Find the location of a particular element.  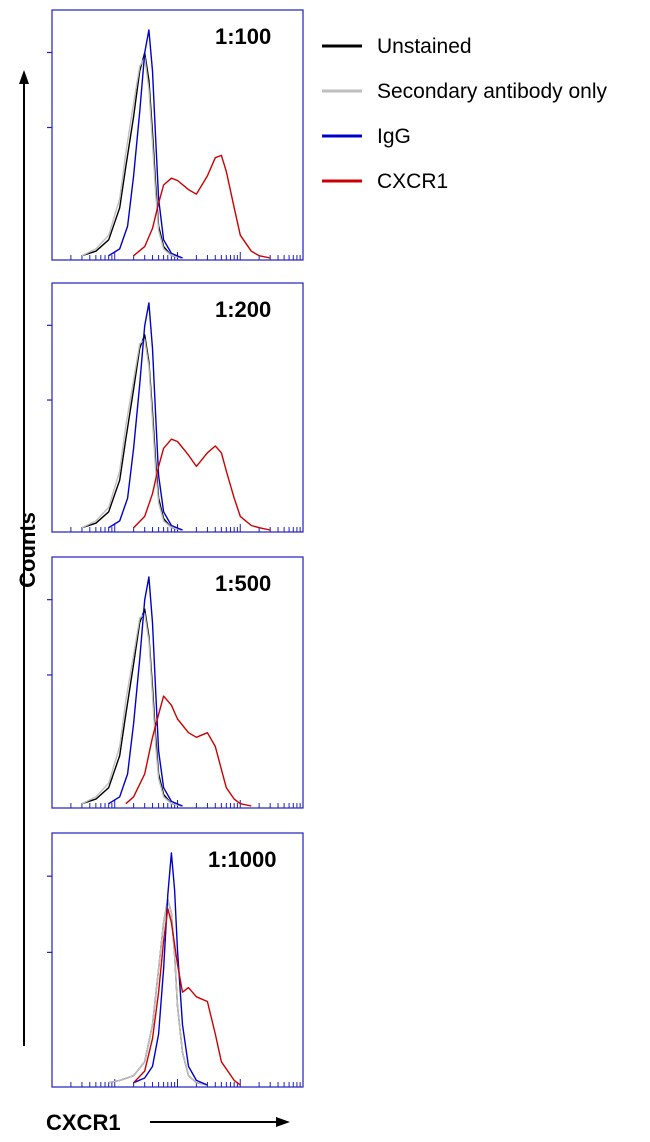

y-axis-arrowhead is located at coordinates (24, 77).